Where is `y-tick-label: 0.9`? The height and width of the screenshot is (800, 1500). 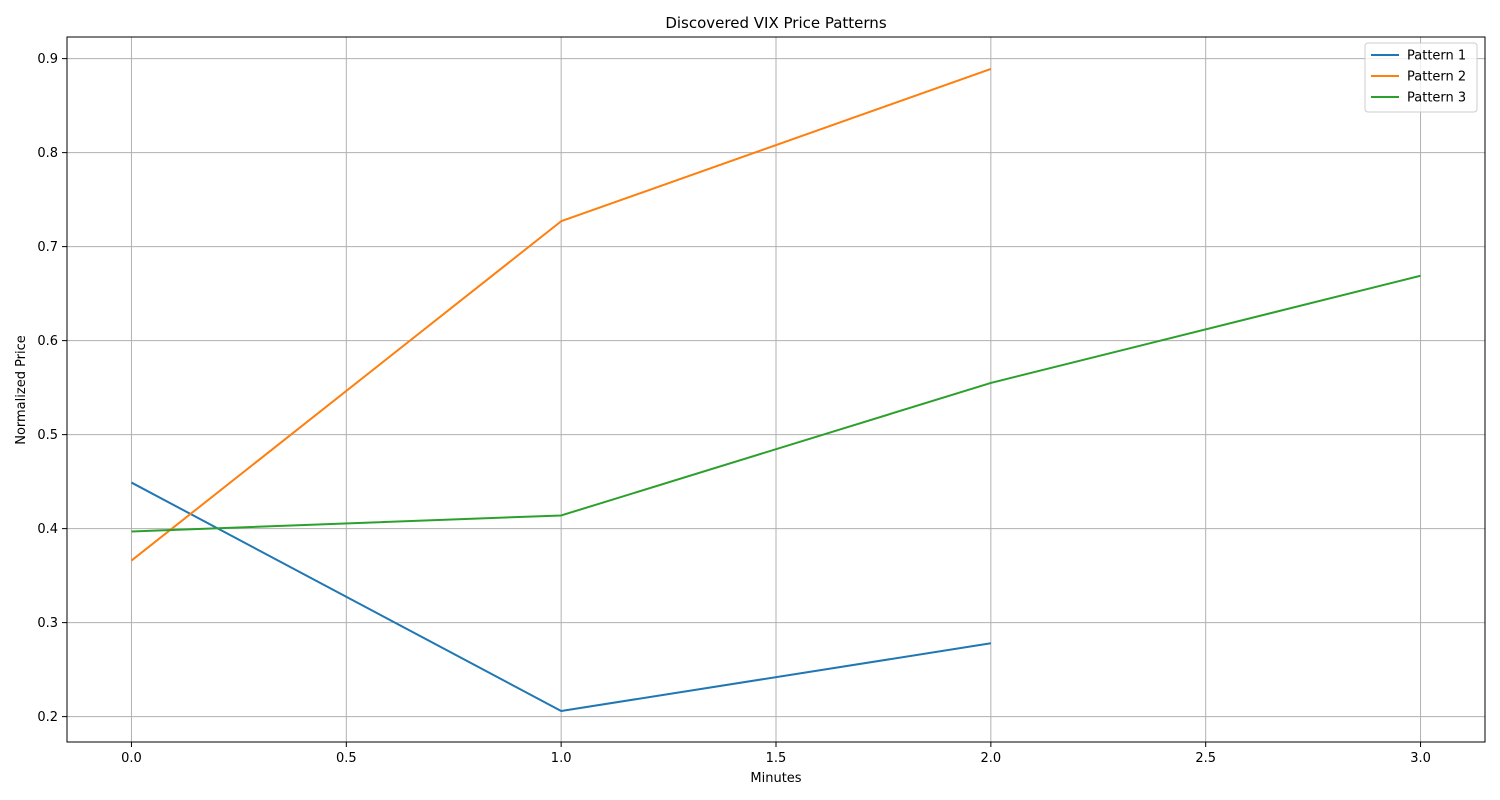
y-tick-label: 0.9 is located at coordinates (47, 59).